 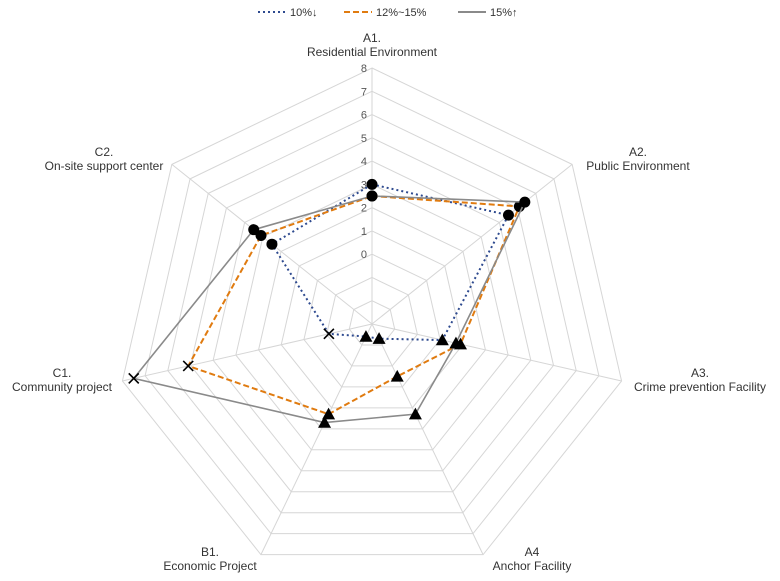 I want to click on axis-label-name: Residential Environment, so click(x=372, y=52).